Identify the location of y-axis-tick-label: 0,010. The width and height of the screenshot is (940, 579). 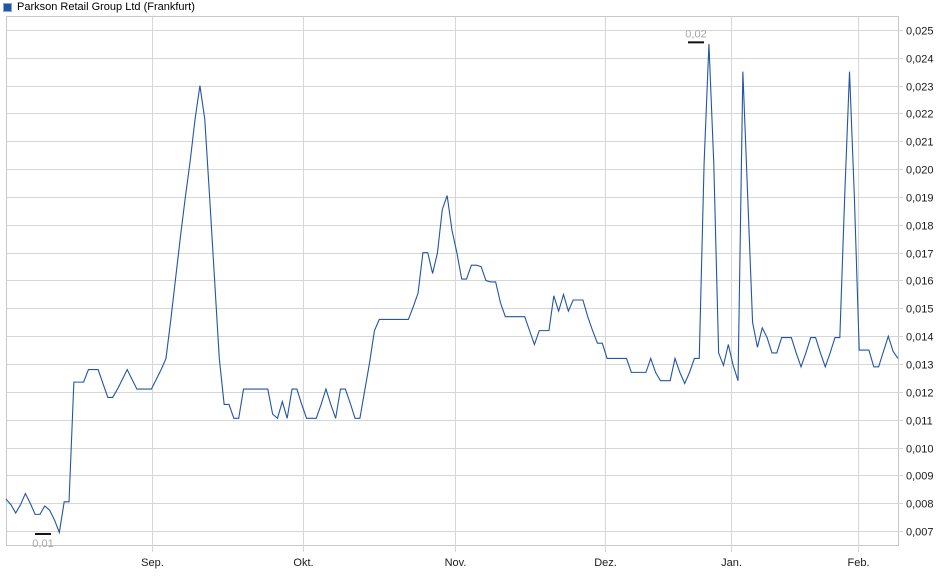
(920, 450).